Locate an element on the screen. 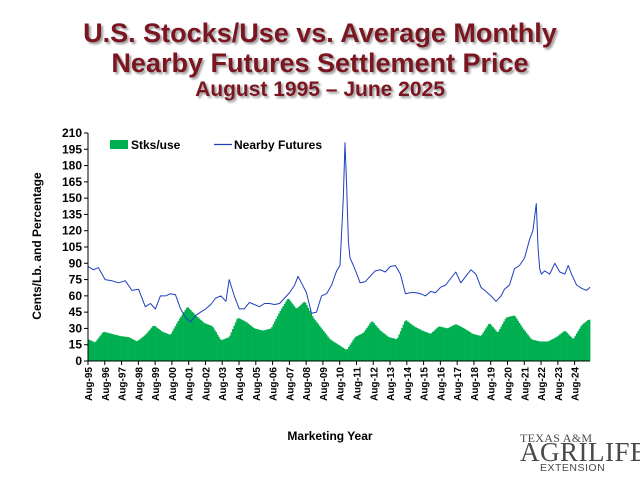 The image size is (640, 480). x-tick-label: Aug-01 is located at coordinates (190, 384).